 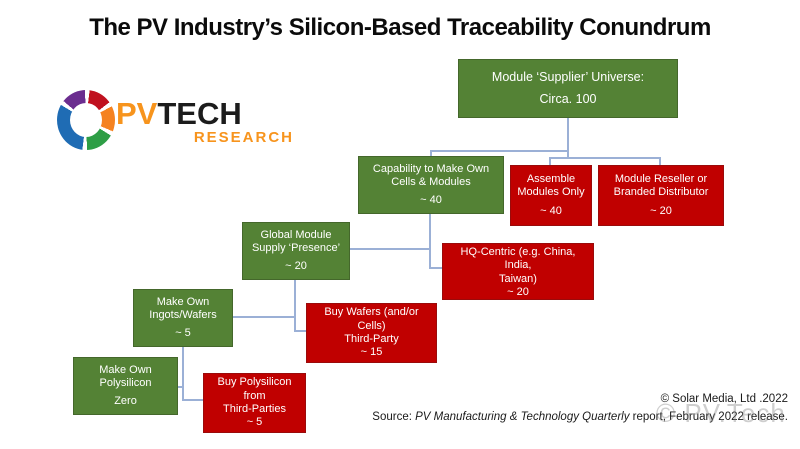 What do you see at coordinates (394, 417) in the screenshot?
I see `source-prefix: Source:` at bounding box center [394, 417].